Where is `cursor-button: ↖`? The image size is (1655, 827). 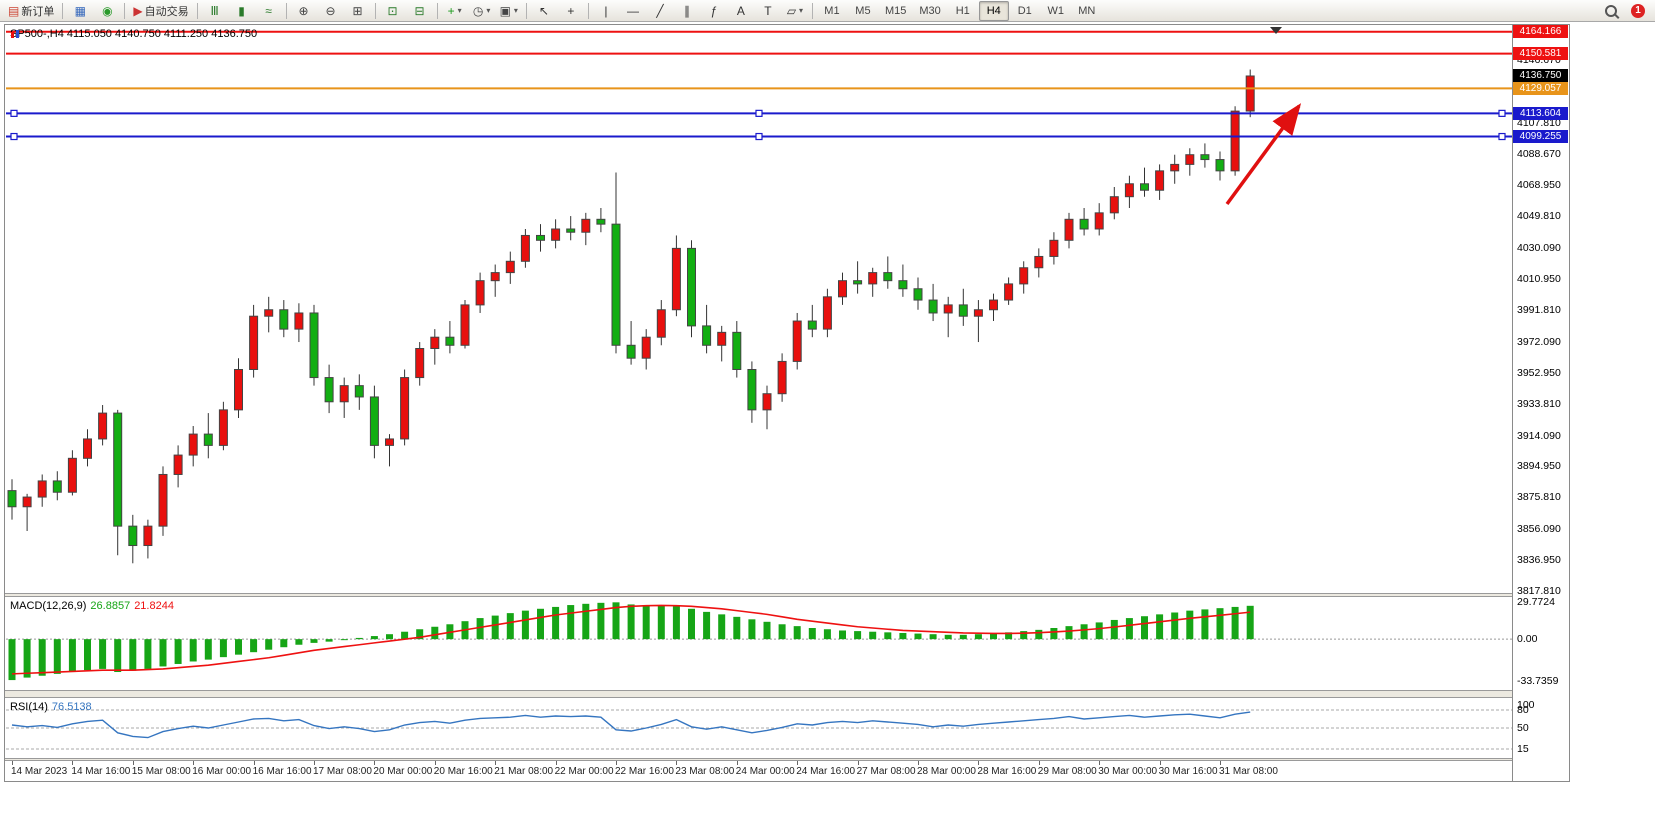 cursor-button: ↖ is located at coordinates (544, 11).